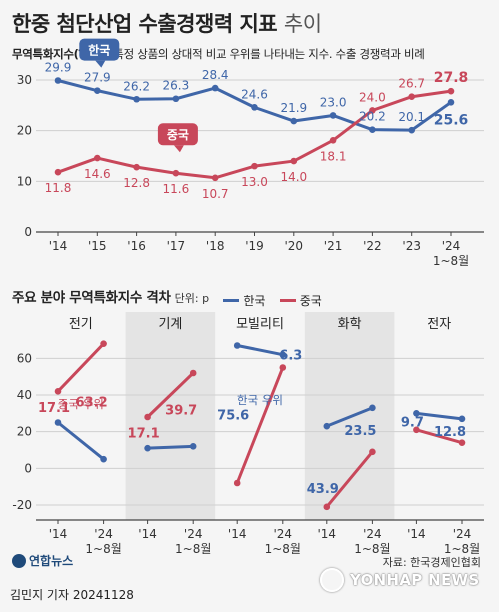 The image size is (499, 612). I want to click on x-tick-label: '15, so click(97, 246).